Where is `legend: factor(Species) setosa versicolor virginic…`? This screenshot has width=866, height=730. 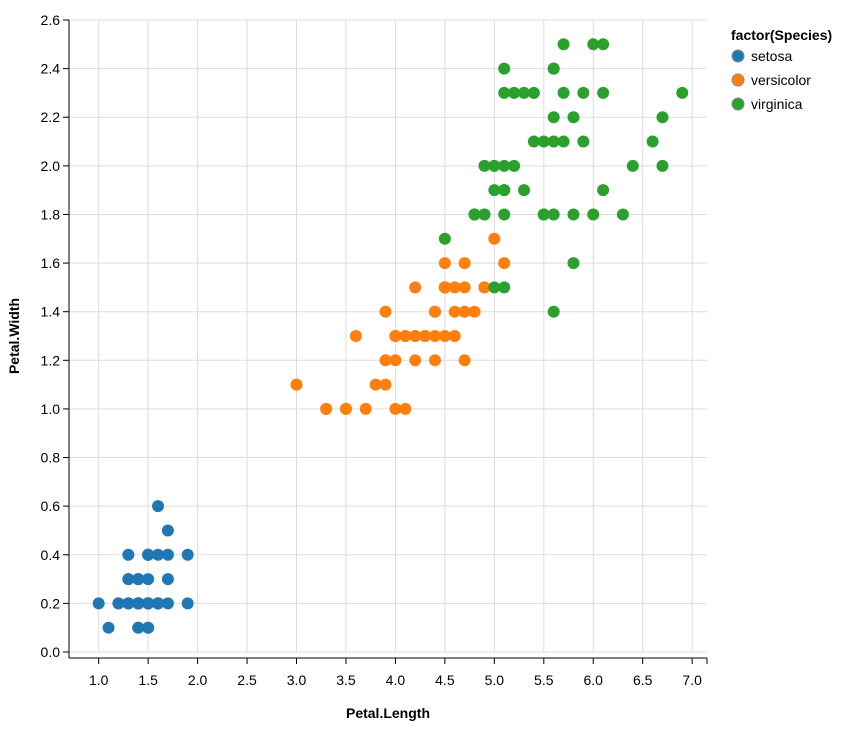
legend: factor(Species) setosa versicolor virginic… is located at coordinates (781, 69).